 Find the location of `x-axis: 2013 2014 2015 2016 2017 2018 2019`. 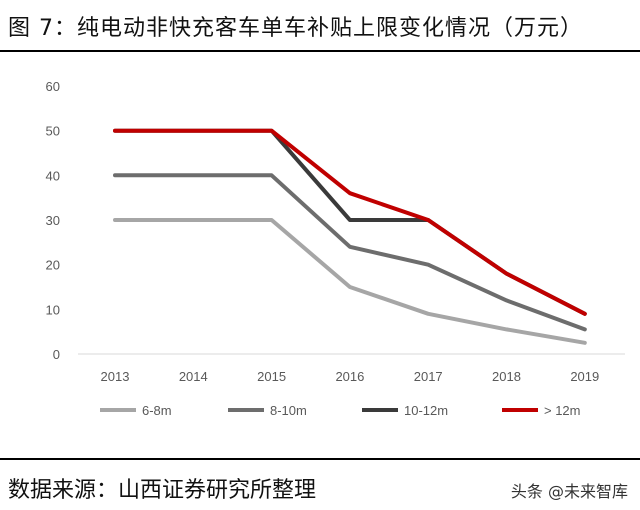

x-axis: 2013 2014 2015 2016 2017 2018 2019 is located at coordinates (350, 376).